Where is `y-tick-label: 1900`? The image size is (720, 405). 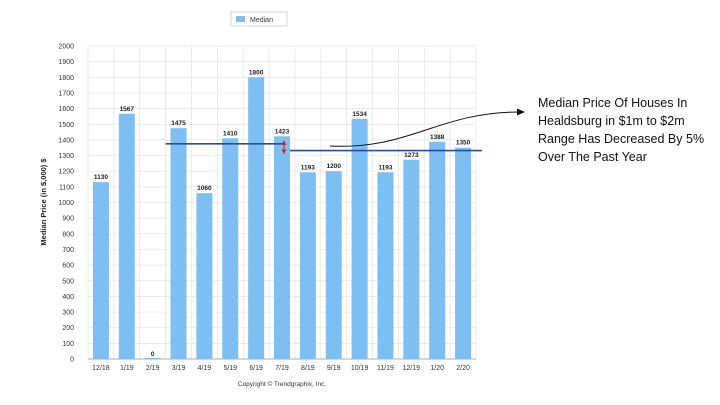 y-tick-label: 1900 is located at coordinates (66, 62).